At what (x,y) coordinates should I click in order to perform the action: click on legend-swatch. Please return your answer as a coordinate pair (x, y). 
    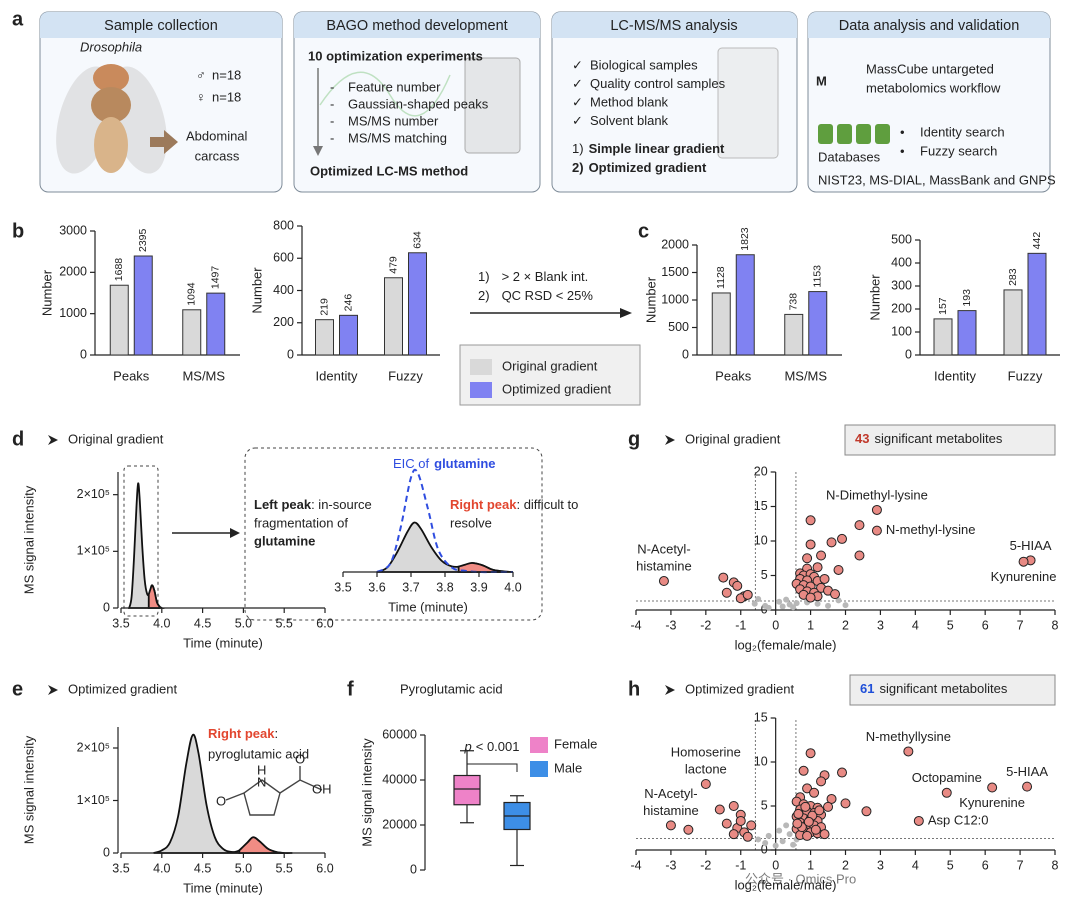
    Looking at the image, I should click on (481, 367).